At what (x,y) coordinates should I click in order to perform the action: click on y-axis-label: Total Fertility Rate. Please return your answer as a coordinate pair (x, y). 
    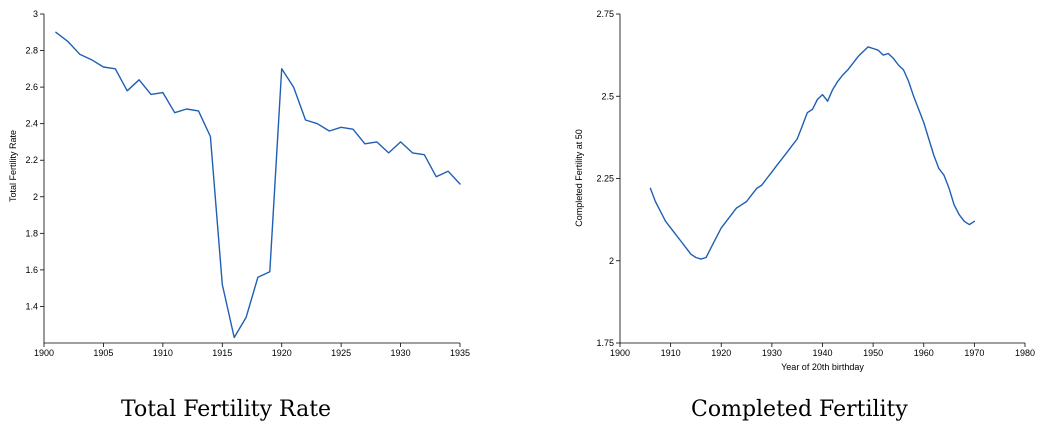
    Looking at the image, I should click on (13, 166).